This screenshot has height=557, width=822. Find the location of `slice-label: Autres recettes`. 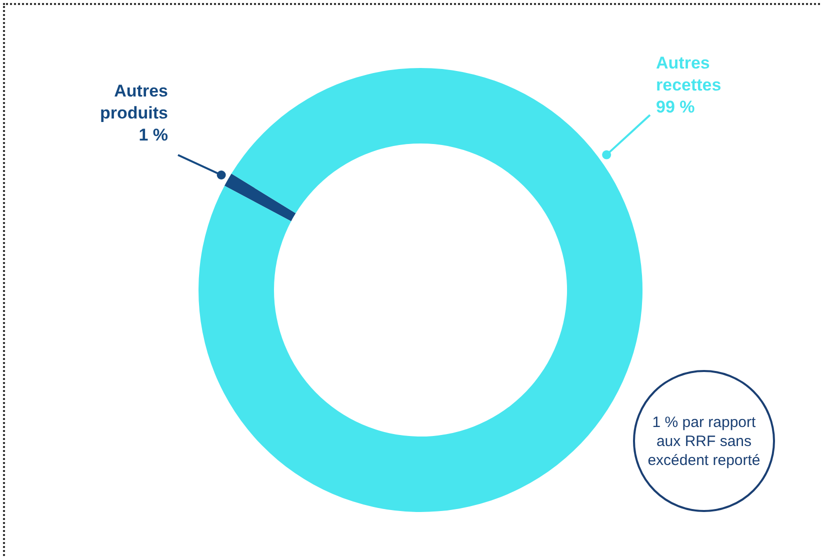

slice-label: Autres recettes is located at coordinates (689, 74).